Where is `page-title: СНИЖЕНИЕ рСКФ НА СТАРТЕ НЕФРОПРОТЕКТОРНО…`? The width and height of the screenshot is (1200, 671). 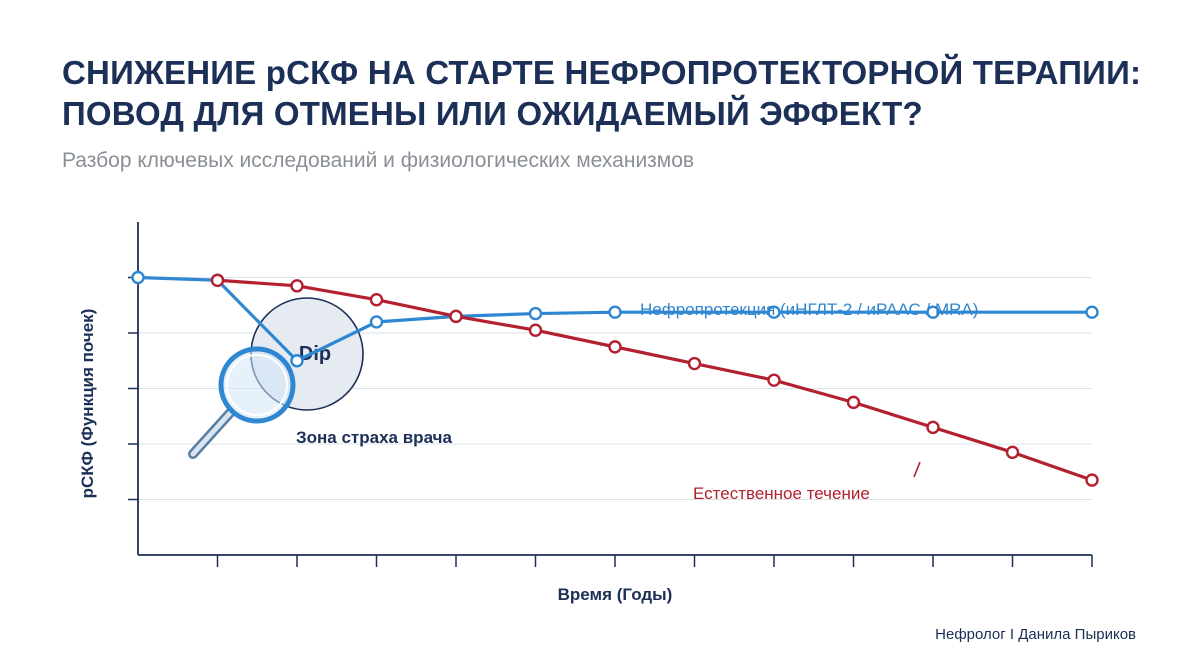
page-title: СНИЖЕНИЕ рСКФ НА СТАРТЕ НЕФРОПРОТЕКТОРНО… is located at coordinates (622, 93).